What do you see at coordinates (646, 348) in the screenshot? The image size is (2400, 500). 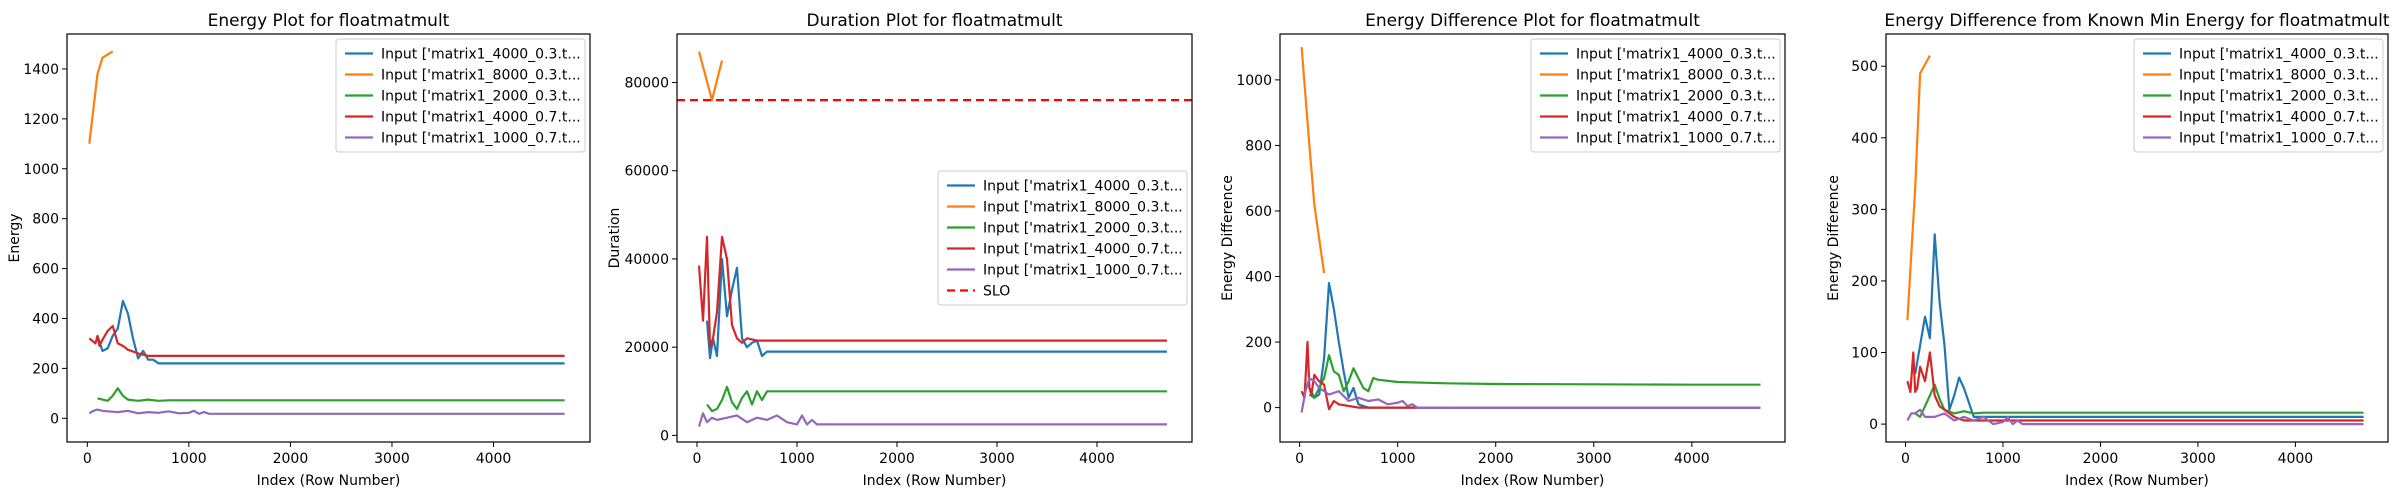 I see `y-tick-label: 20000` at bounding box center [646, 348].